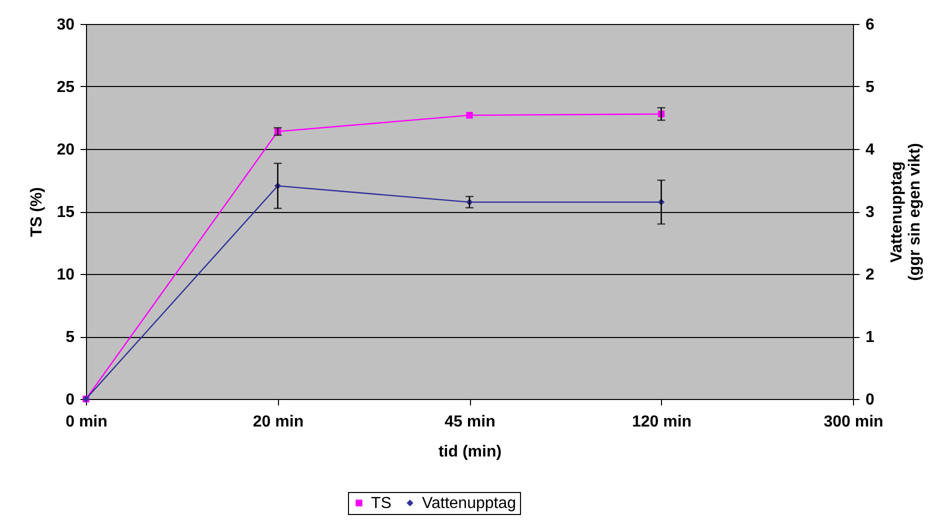 The height and width of the screenshot is (523, 942). I want to click on y-tick-label: 15, so click(65, 212).